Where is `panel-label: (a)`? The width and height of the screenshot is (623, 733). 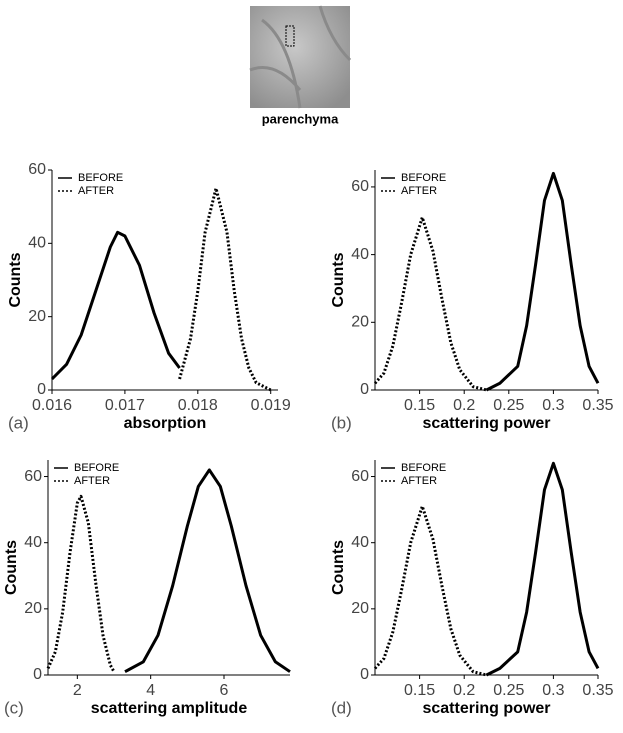
panel-label: (a) is located at coordinates (18, 422).